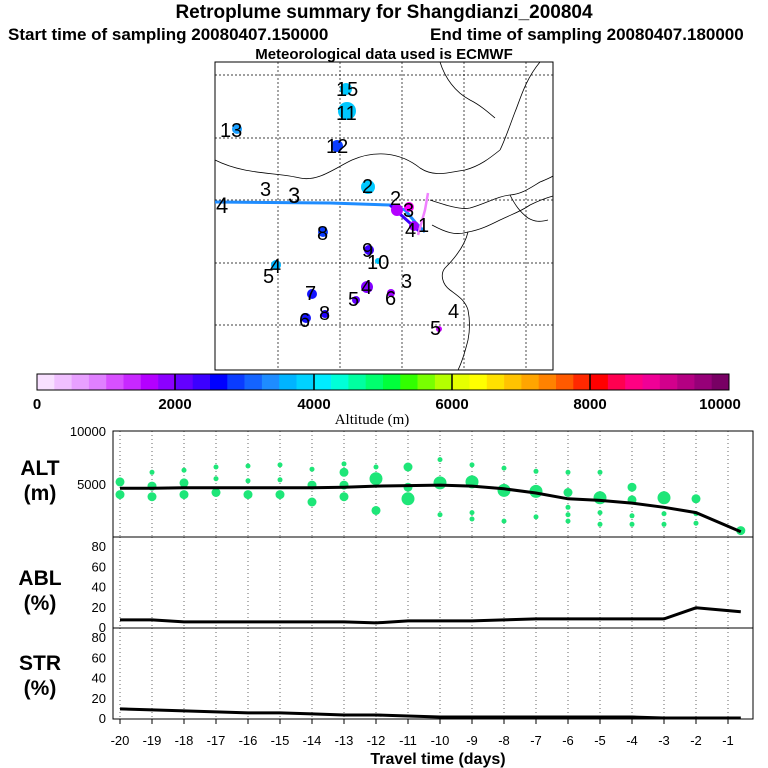 Image resolution: width=768 pixels, height=768 pixels. What do you see at coordinates (99, 698) in the screenshot?
I see `y-tick: 20` at bounding box center [99, 698].